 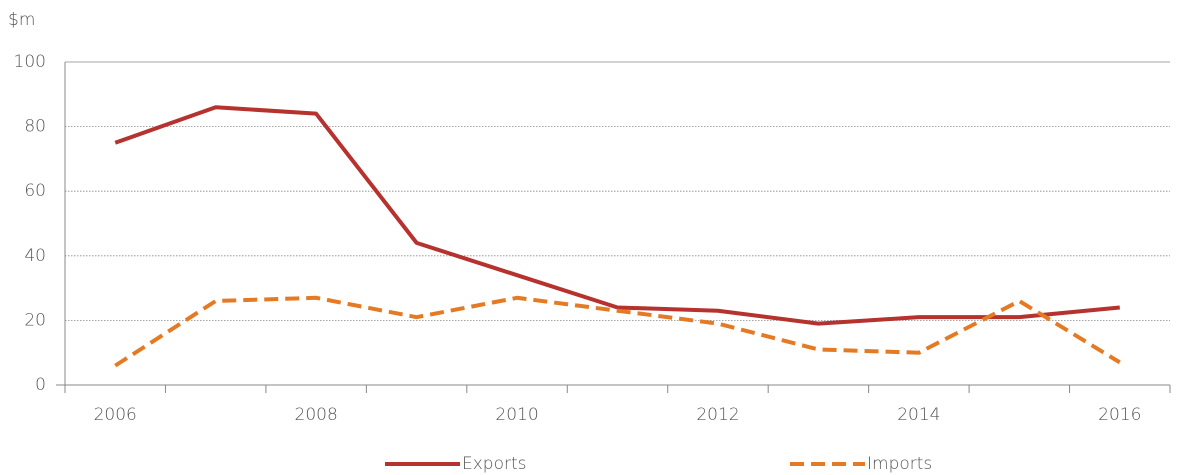 What do you see at coordinates (40, 385) in the screenshot?
I see `y-tick-label: 0` at bounding box center [40, 385].